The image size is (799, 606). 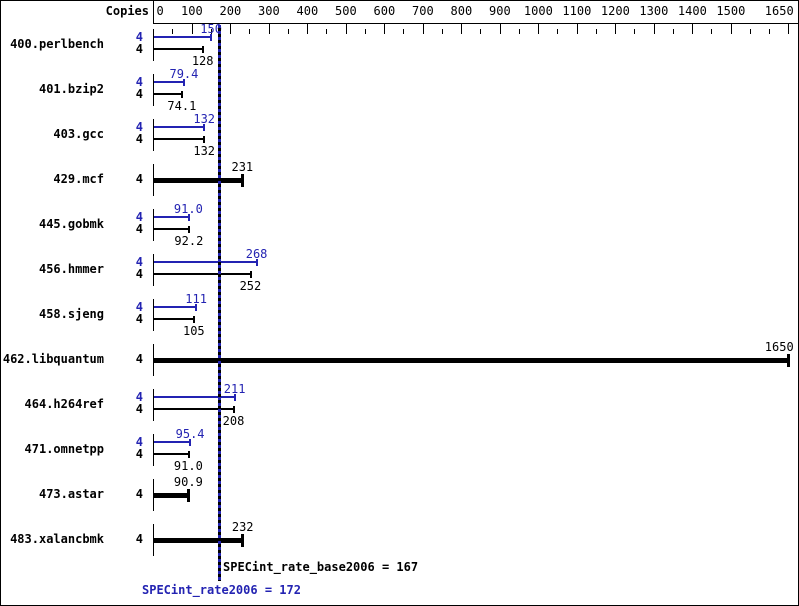 What do you see at coordinates (399, 225) in the screenshot?
I see `benchmark-row: 445.gobmk 4 91.0 4 92.2` at bounding box center [399, 225].